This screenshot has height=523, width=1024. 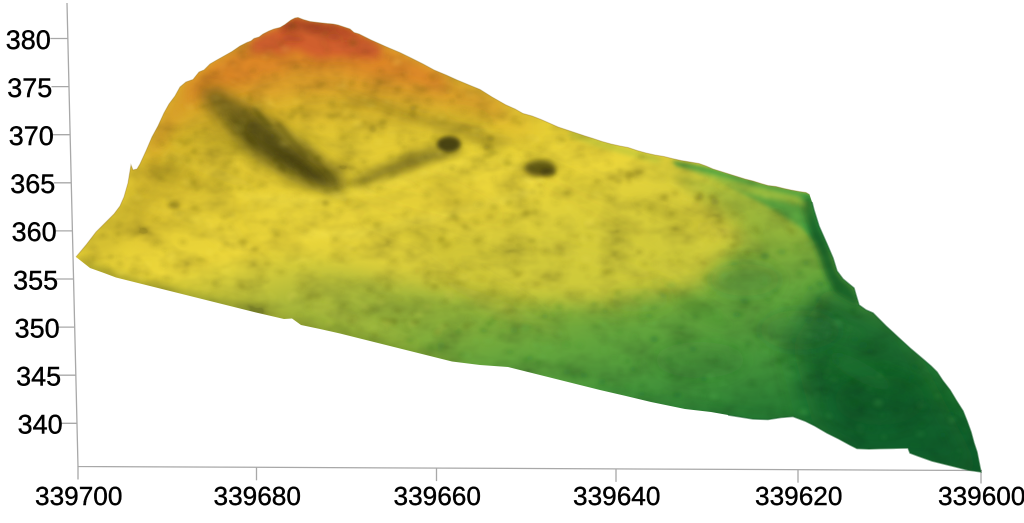 What do you see at coordinates (37, 328) in the screenshot?
I see `svg-text: 350` at bounding box center [37, 328].